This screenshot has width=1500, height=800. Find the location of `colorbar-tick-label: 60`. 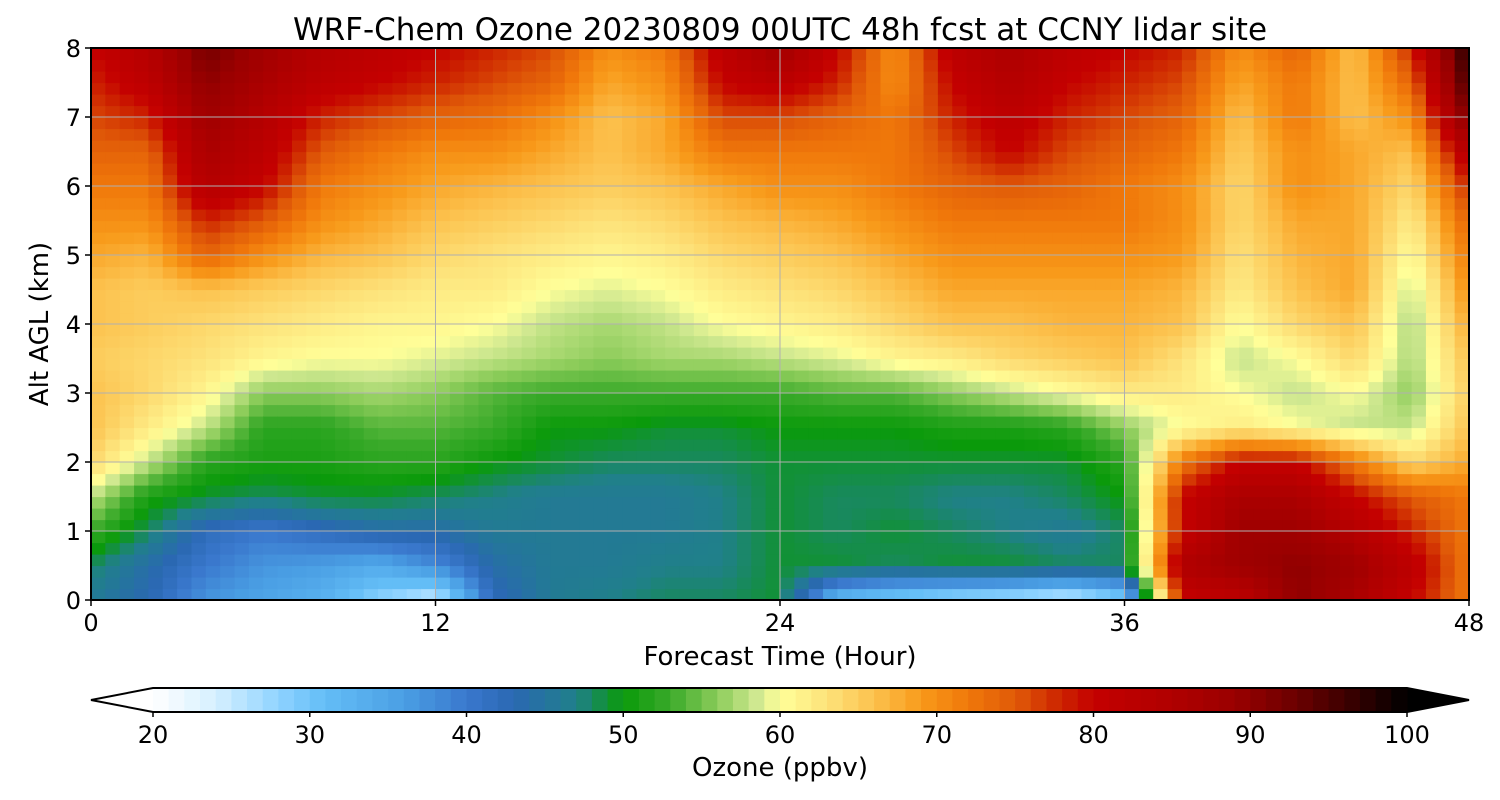

colorbar-tick-label: 60 is located at coordinates (780, 735).